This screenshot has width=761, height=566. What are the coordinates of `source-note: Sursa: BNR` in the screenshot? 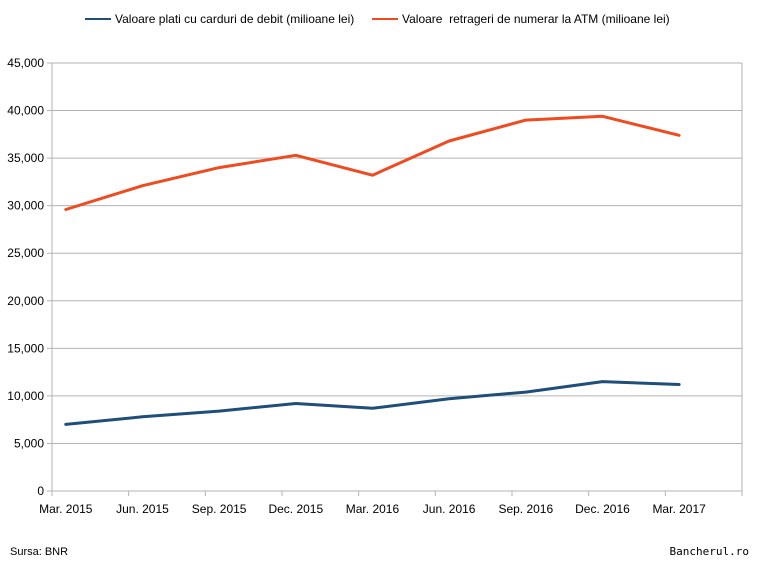 It's located at (39, 552).